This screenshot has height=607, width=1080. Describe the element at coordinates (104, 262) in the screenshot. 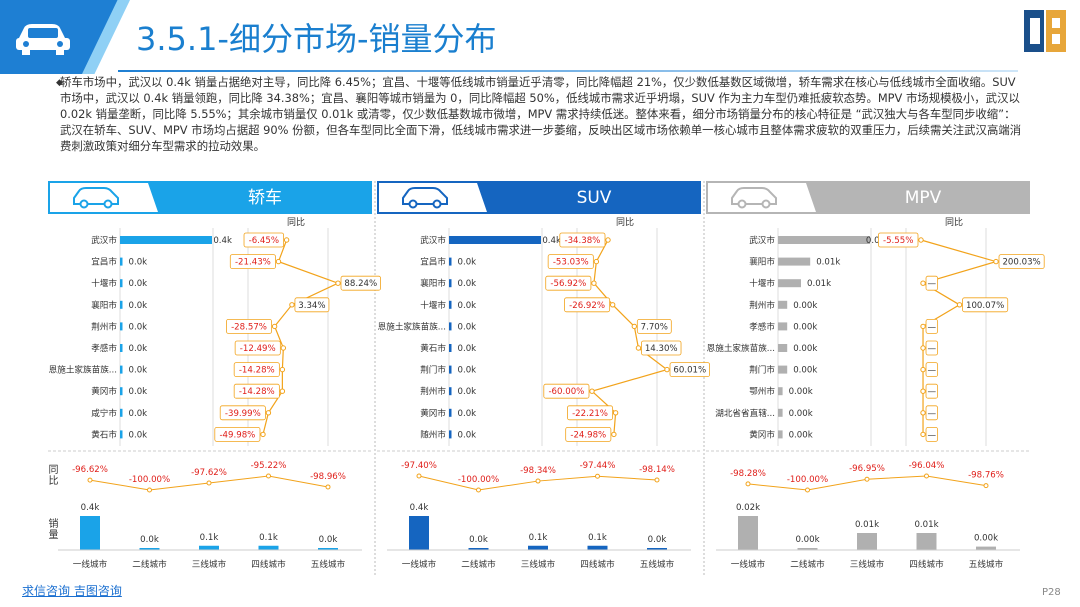

I see `city-label: 宜昌市` at that location.